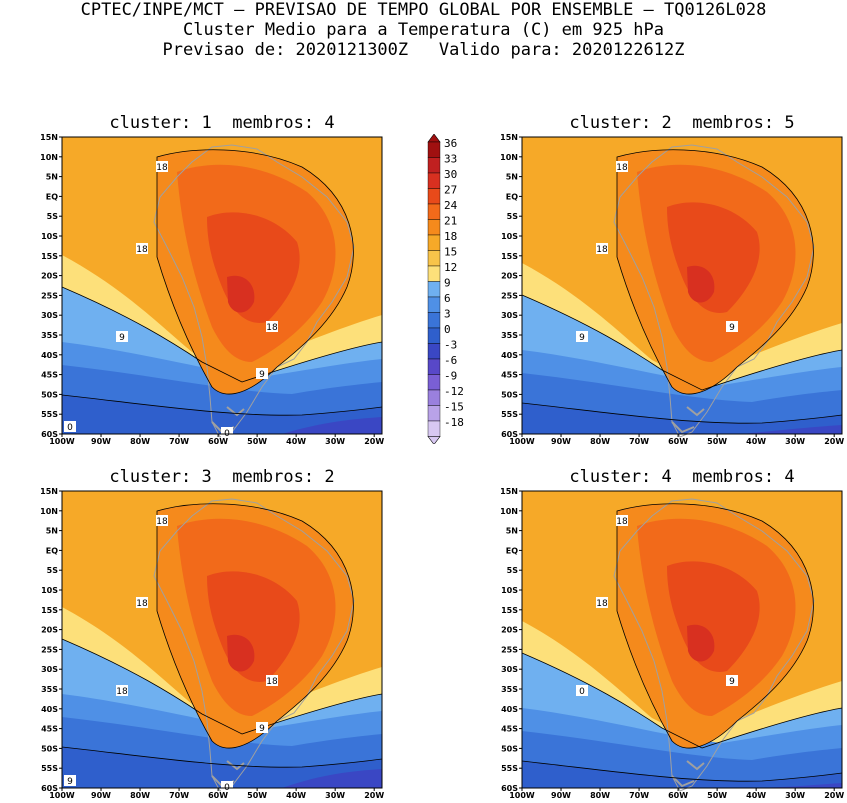 The width and height of the screenshot is (847, 803). Describe the element at coordinates (49, 256) in the screenshot. I see `lat-label: 15S` at that location.